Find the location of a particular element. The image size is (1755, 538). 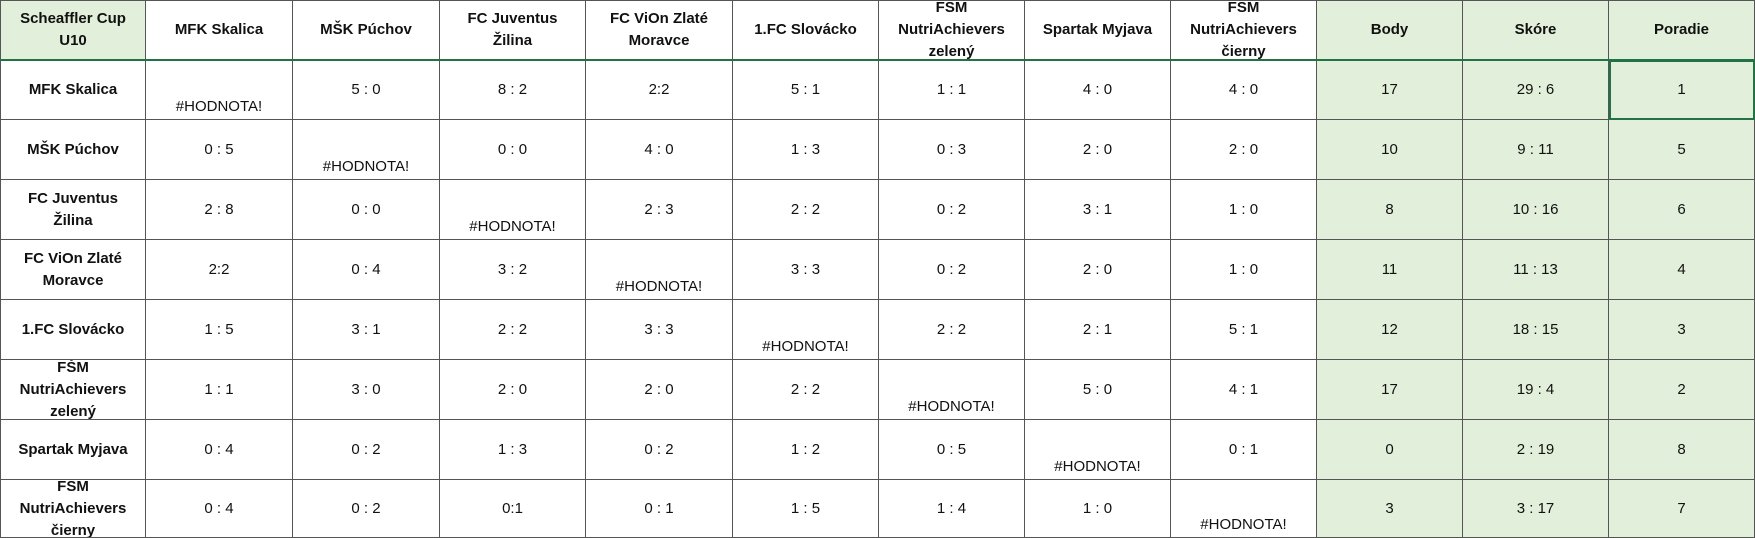

score-cell: 11 : 13 is located at coordinates (1536, 270).